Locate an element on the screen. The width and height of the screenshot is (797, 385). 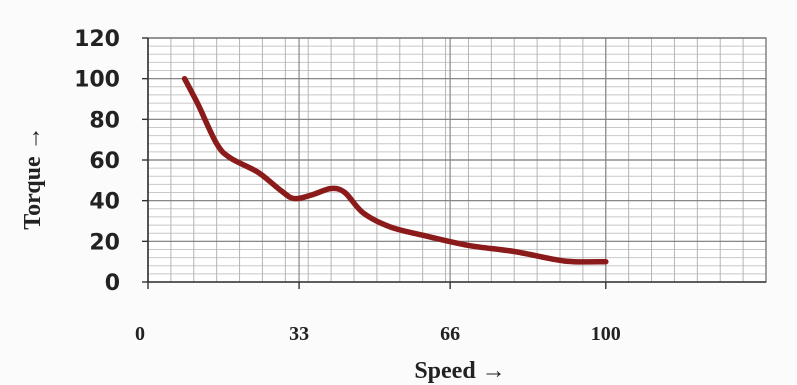
y-tick-label: 80 is located at coordinates (104, 120).